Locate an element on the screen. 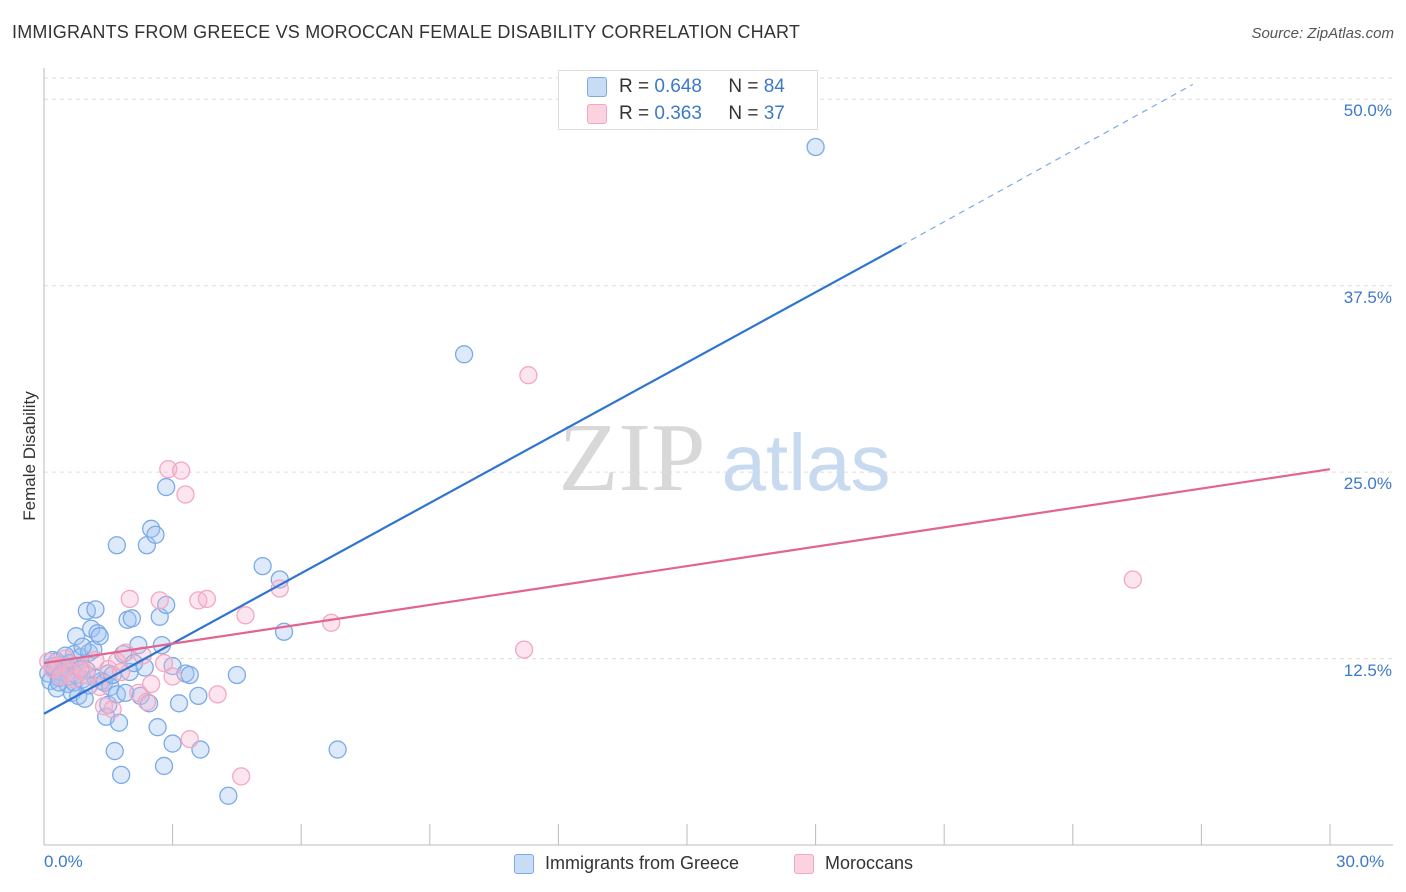  legend-swatch-greece is located at coordinates (597, 87).